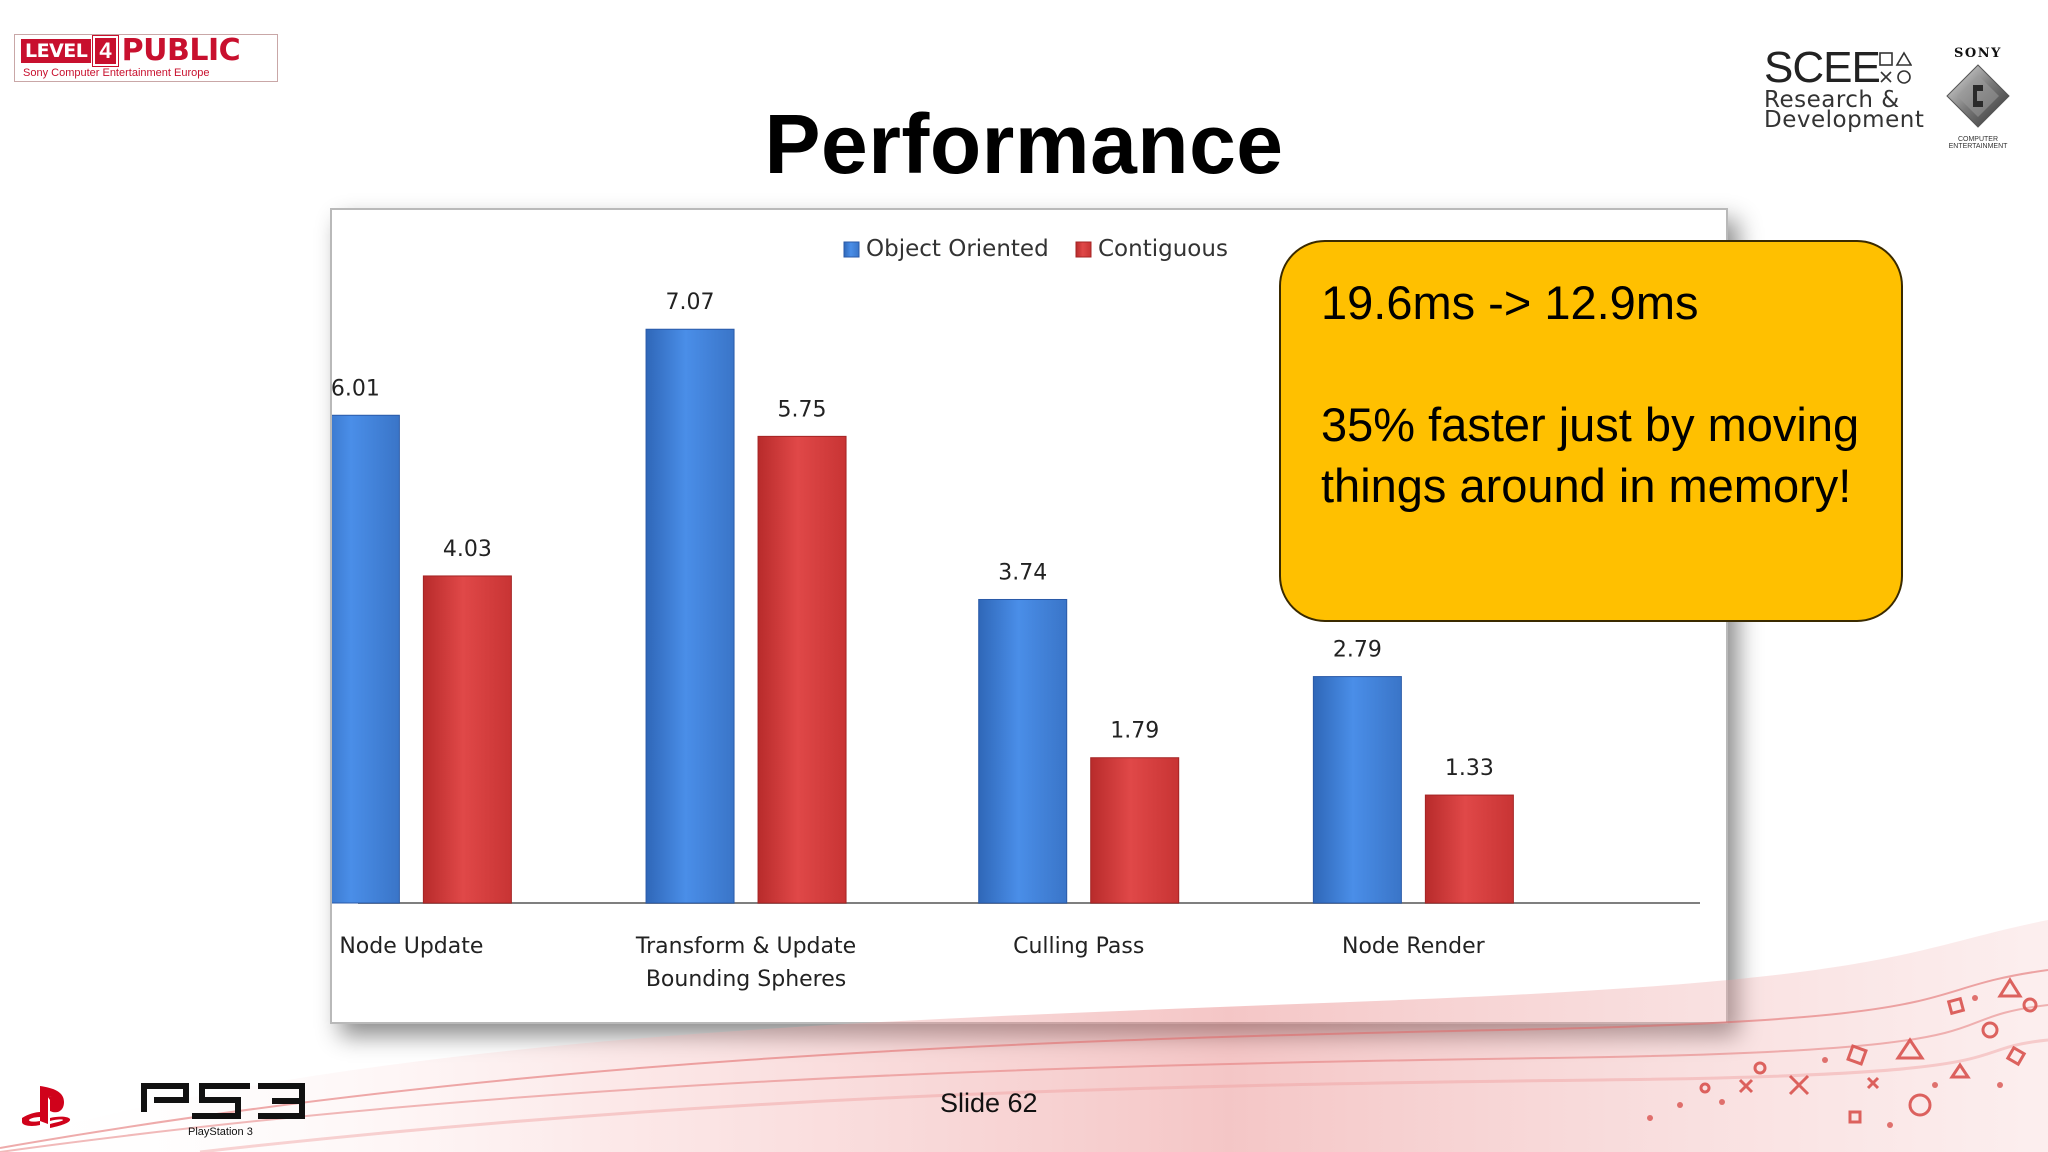 The height and width of the screenshot is (1152, 2048). Describe the element at coordinates (467, 549) in the screenshot. I see `data-label: 4.03` at that location.